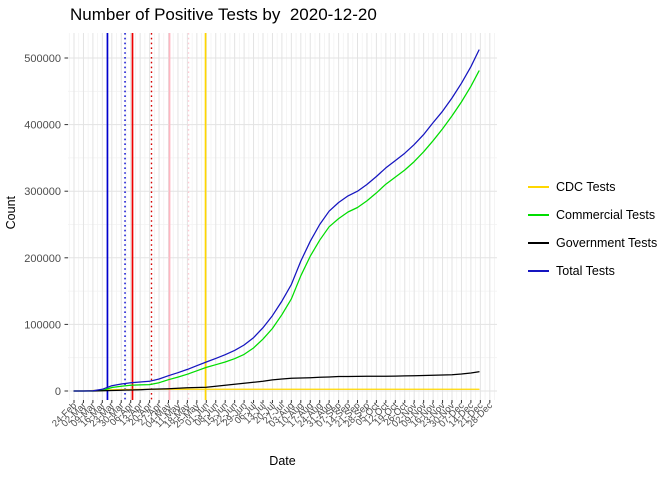  Describe the element at coordinates (282, 461) in the screenshot. I see `x-axis-title: Date` at that location.